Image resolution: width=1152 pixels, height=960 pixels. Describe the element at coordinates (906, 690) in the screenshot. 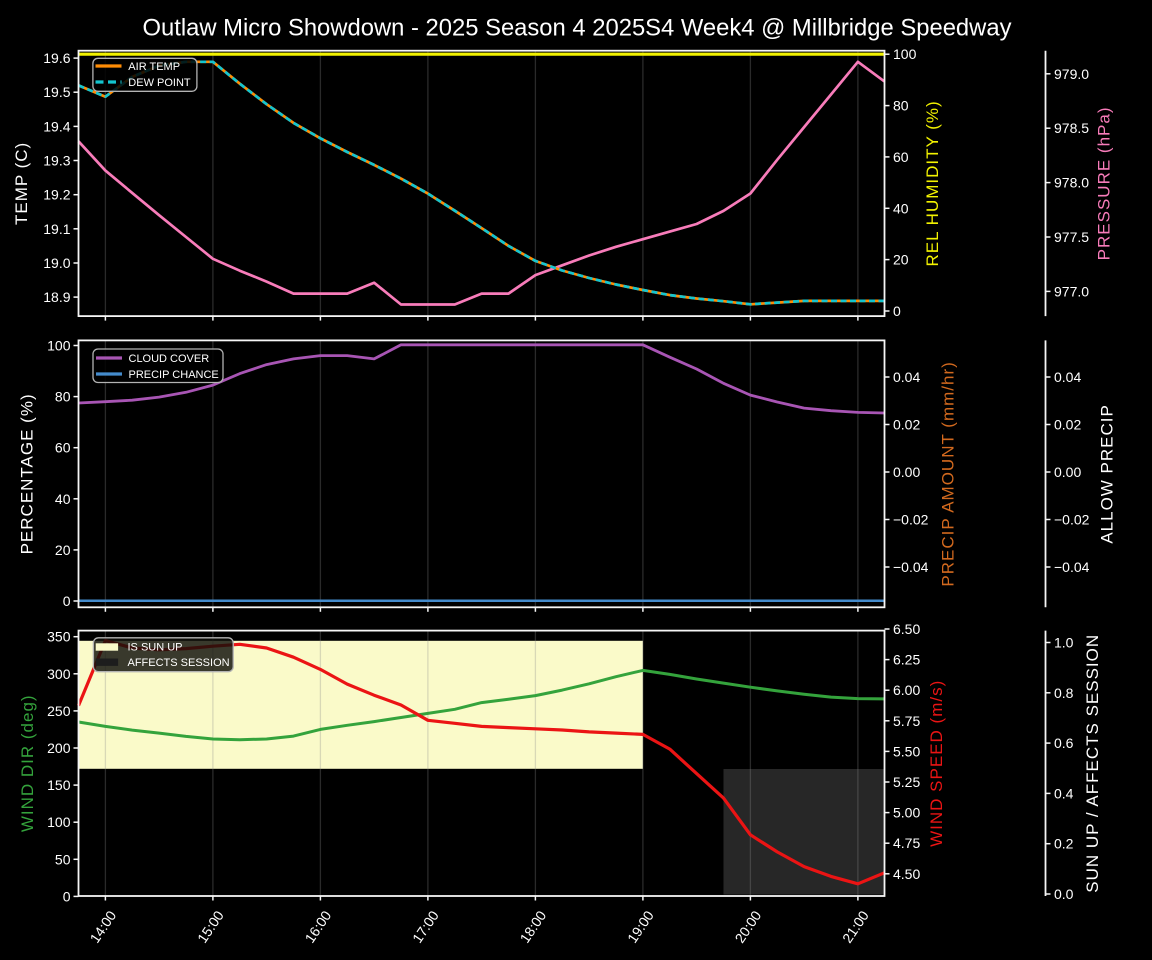

I see `svg-text: 6.00` at that location.